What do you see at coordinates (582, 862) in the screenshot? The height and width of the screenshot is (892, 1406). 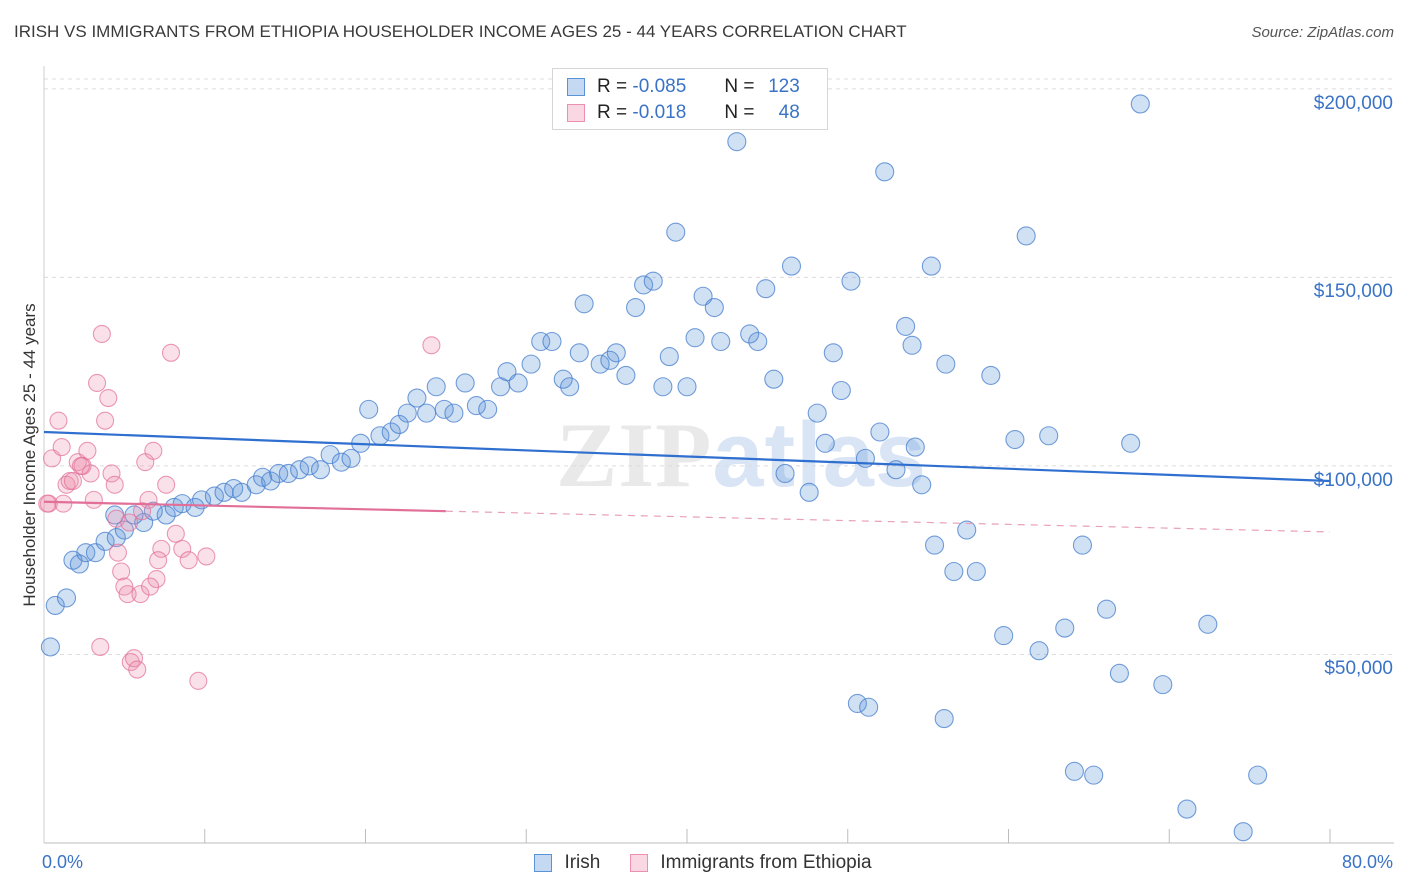 I see `legend-irish-label: Irish` at bounding box center [582, 862].